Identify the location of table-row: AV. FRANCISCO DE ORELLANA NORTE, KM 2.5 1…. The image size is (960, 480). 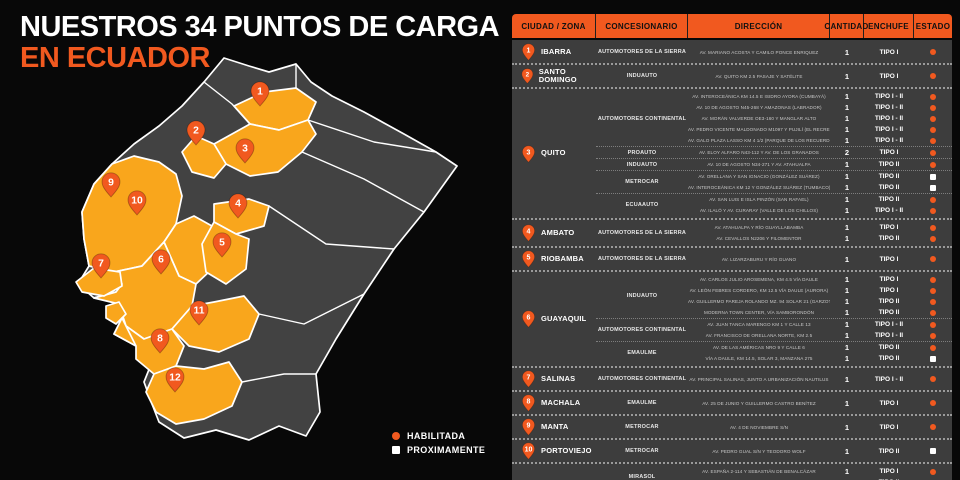
(820, 335).